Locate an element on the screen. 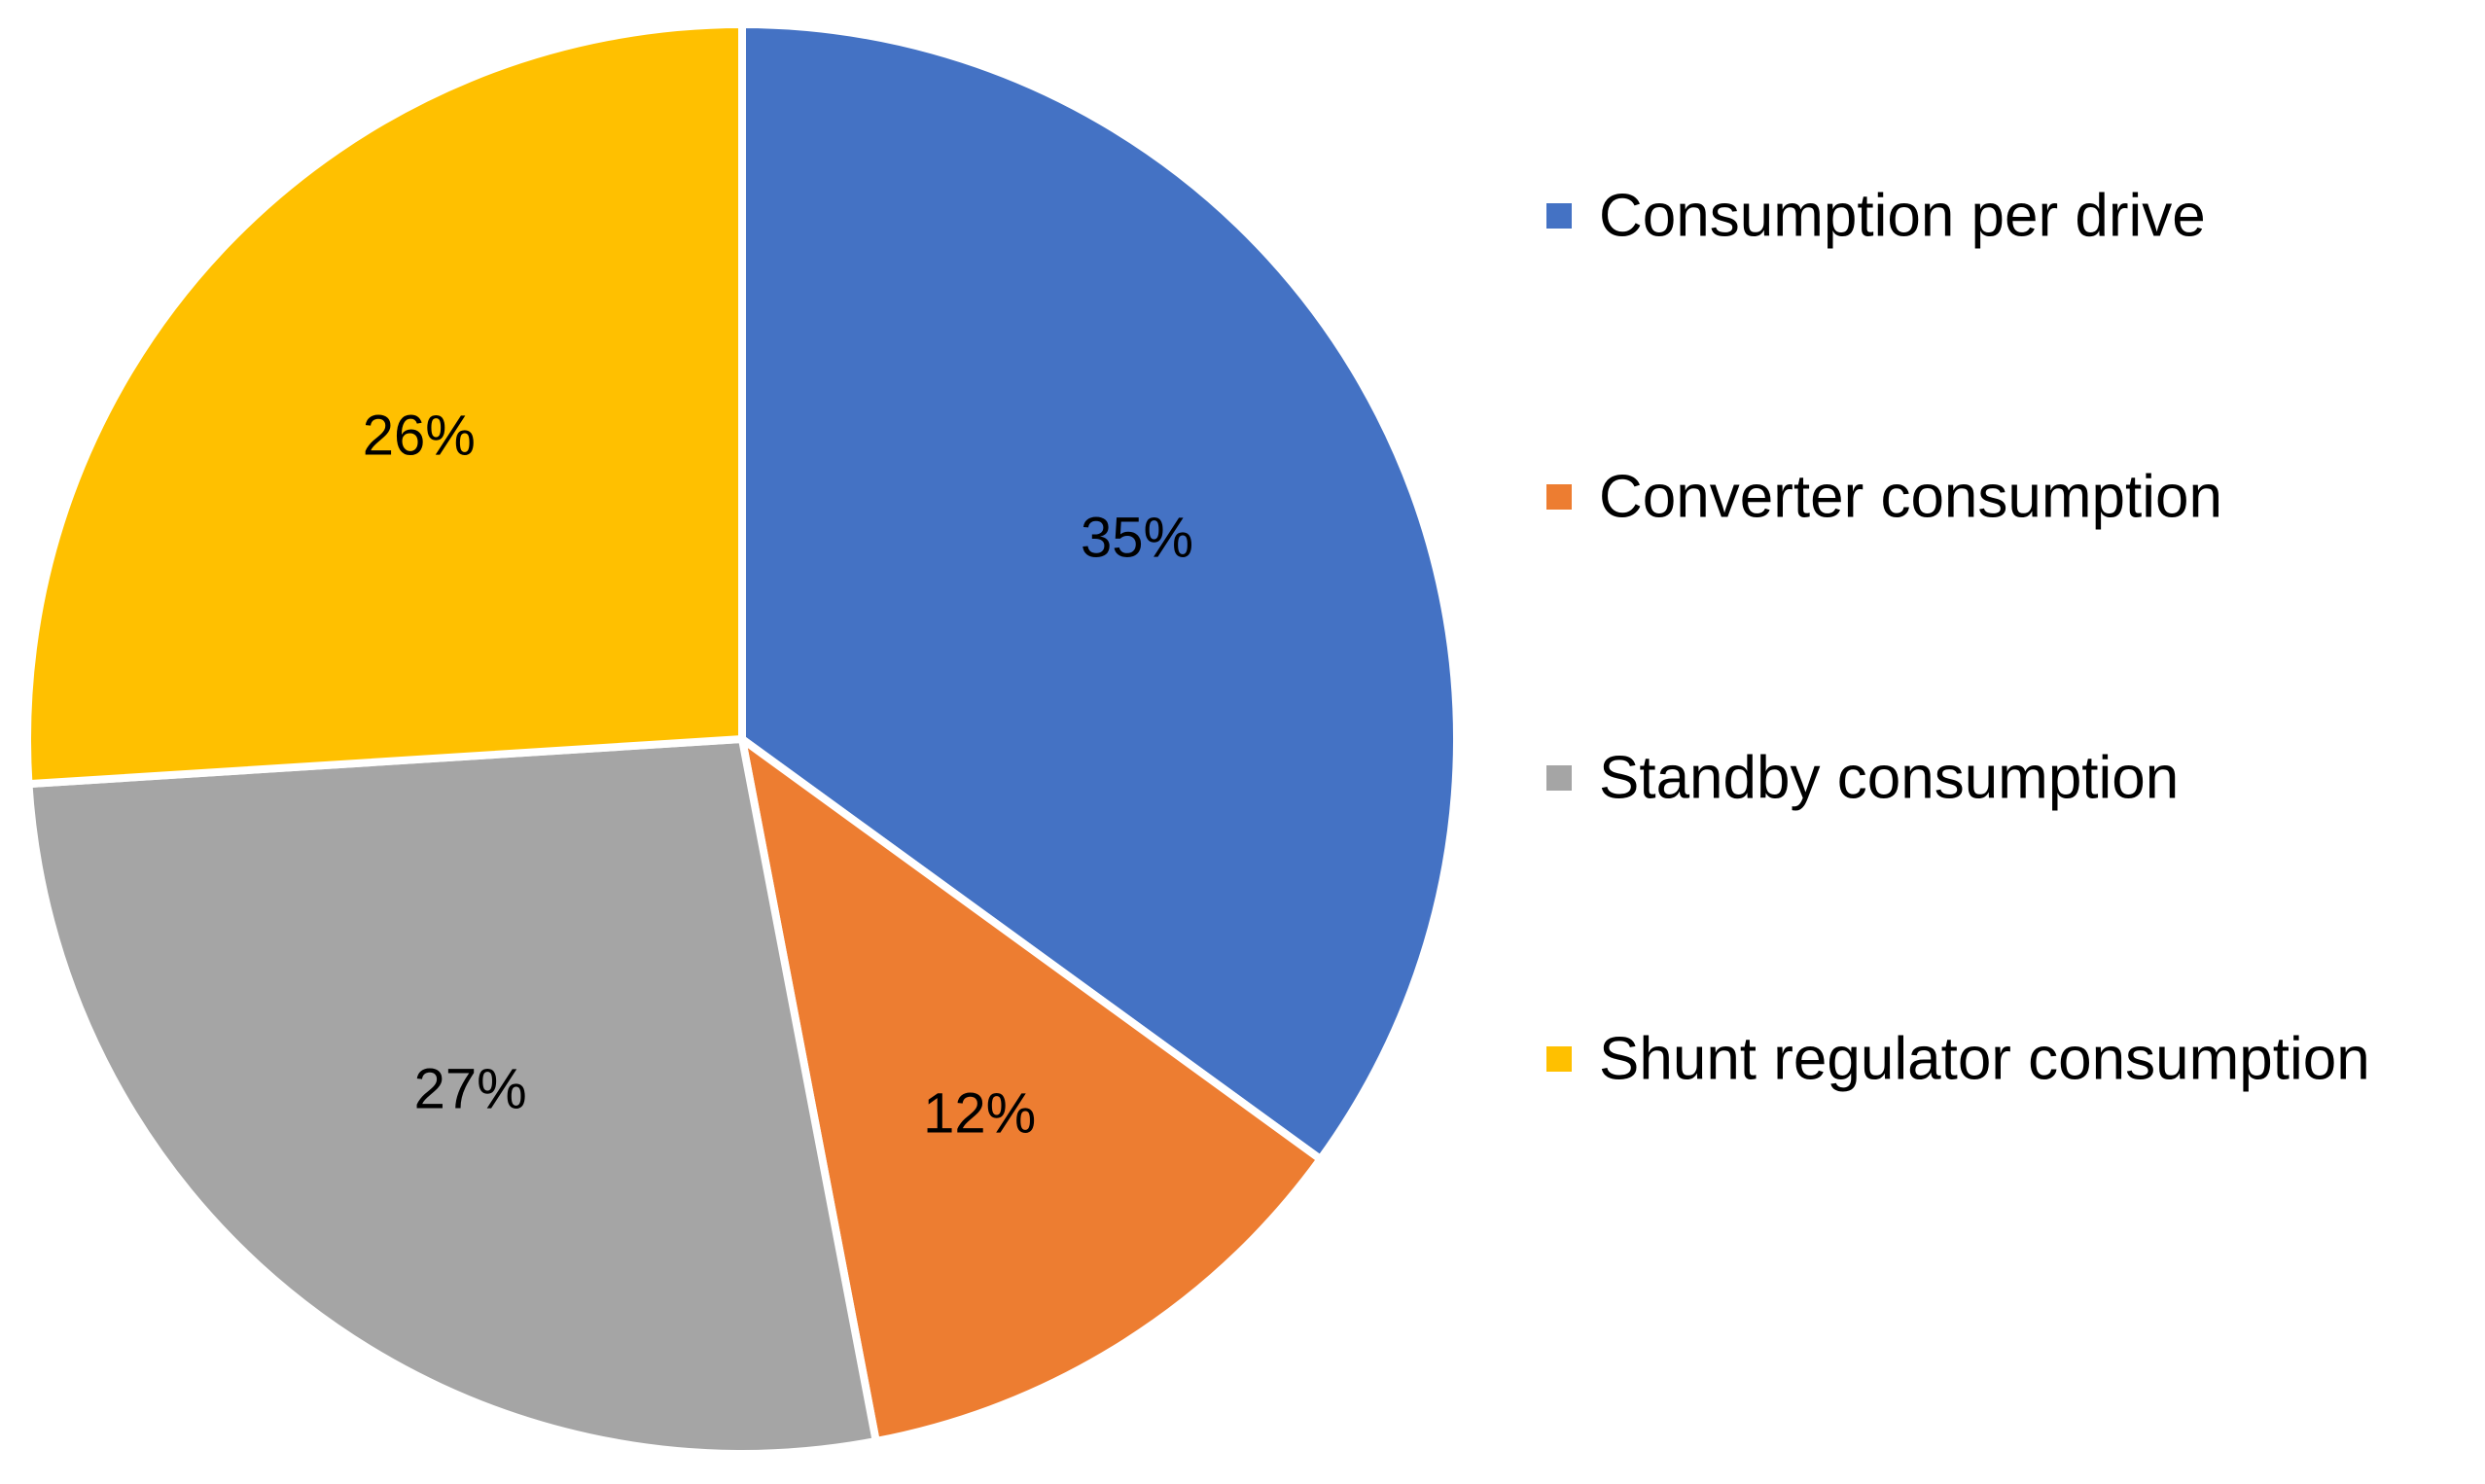 The image size is (2485, 1484). legend-item: Standby consumption is located at coordinates (1862, 779).